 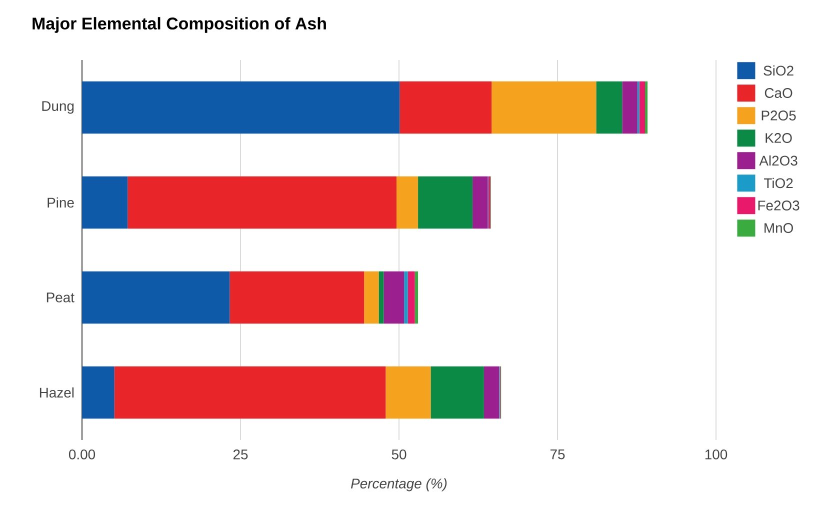 What do you see at coordinates (398, 485) in the screenshot?
I see `x-axis-title: Percentage (%)` at bounding box center [398, 485].